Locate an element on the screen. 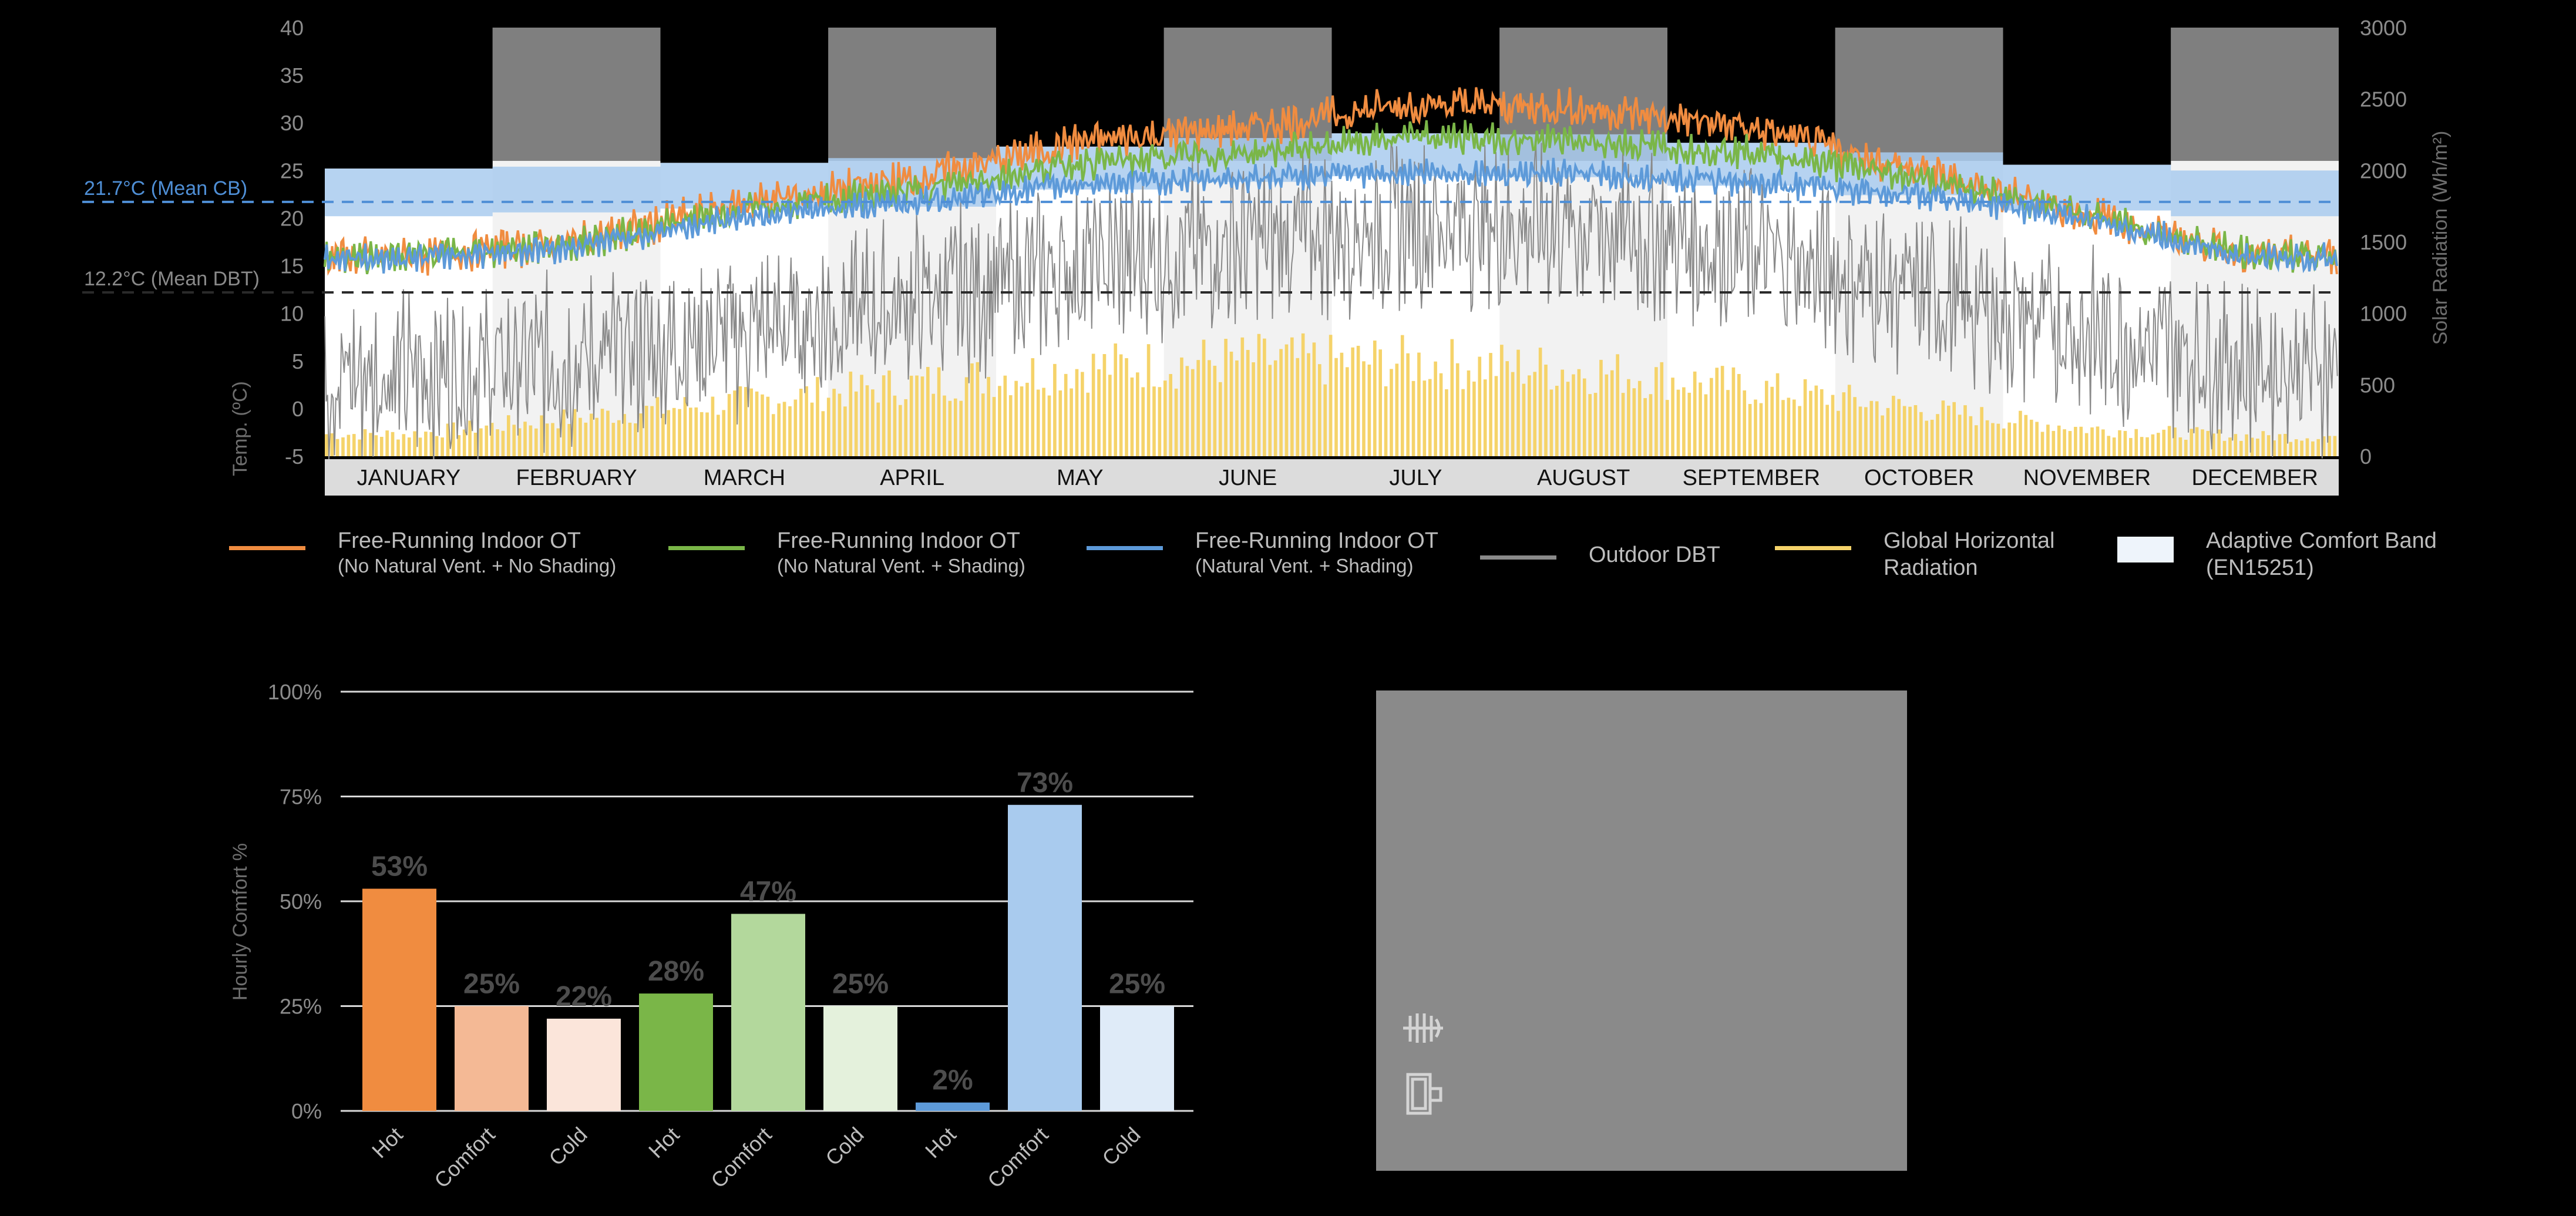 This screenshot has height=1216, width=2576. right-axis-title: Solar Radiation (Wh/m²) is located at coordinates (2440, 238).